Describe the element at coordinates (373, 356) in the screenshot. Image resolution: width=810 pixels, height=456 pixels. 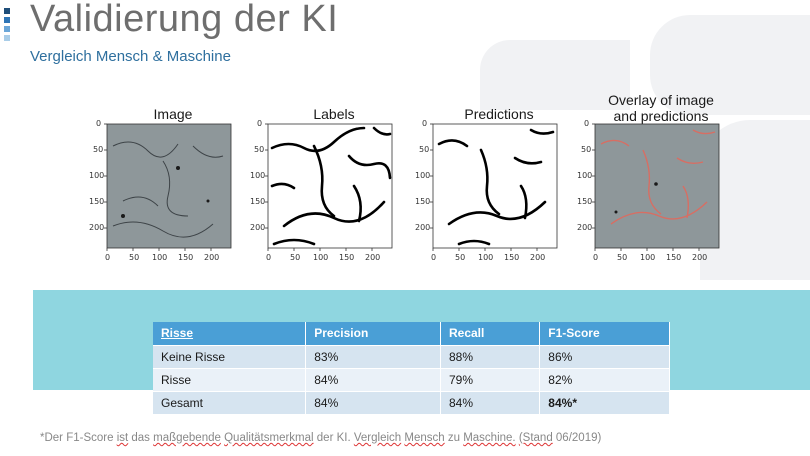
I see `table-cell: 83%` at that location.